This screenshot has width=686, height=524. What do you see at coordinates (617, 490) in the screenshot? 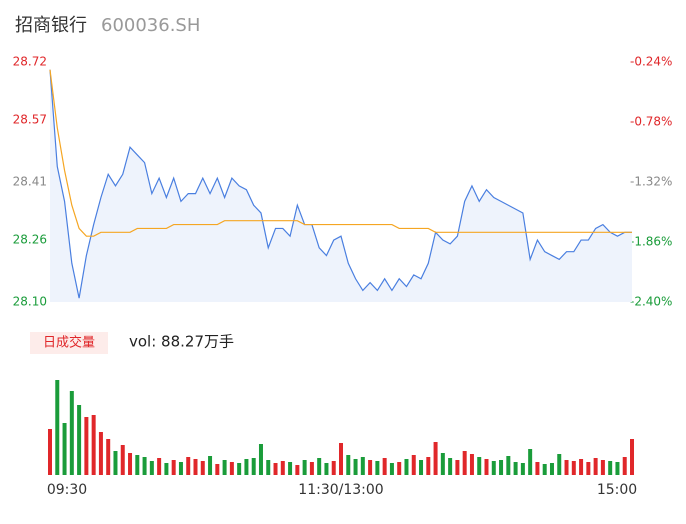
I see `x-tick-label: 15:00` at bounding box center [617, 490].